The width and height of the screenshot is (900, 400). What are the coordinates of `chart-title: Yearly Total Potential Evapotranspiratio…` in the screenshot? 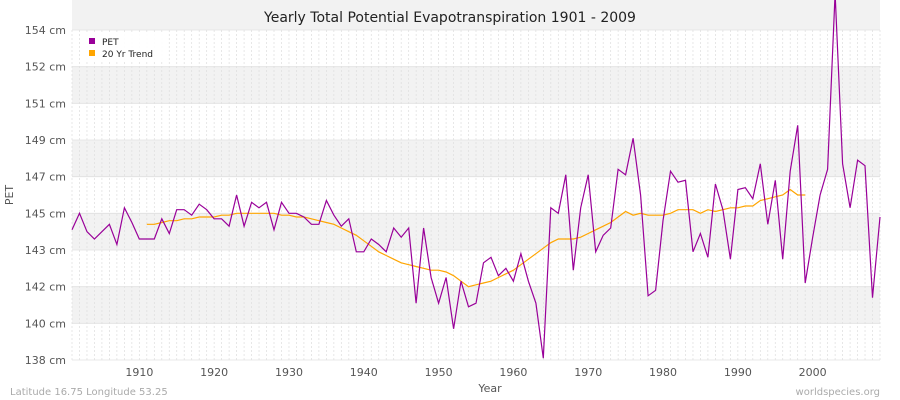 It's located at (449, 18).